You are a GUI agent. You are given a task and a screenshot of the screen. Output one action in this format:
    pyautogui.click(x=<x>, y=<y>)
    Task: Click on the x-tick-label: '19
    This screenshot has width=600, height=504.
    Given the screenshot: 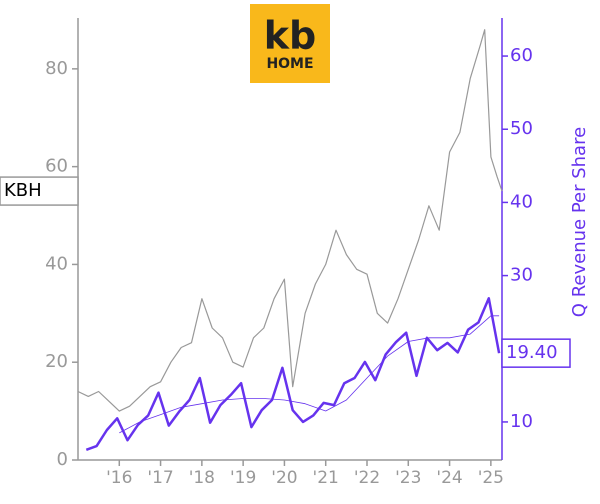 What is the action you would take?
    pyautogui.click(x=243, y=478)
    